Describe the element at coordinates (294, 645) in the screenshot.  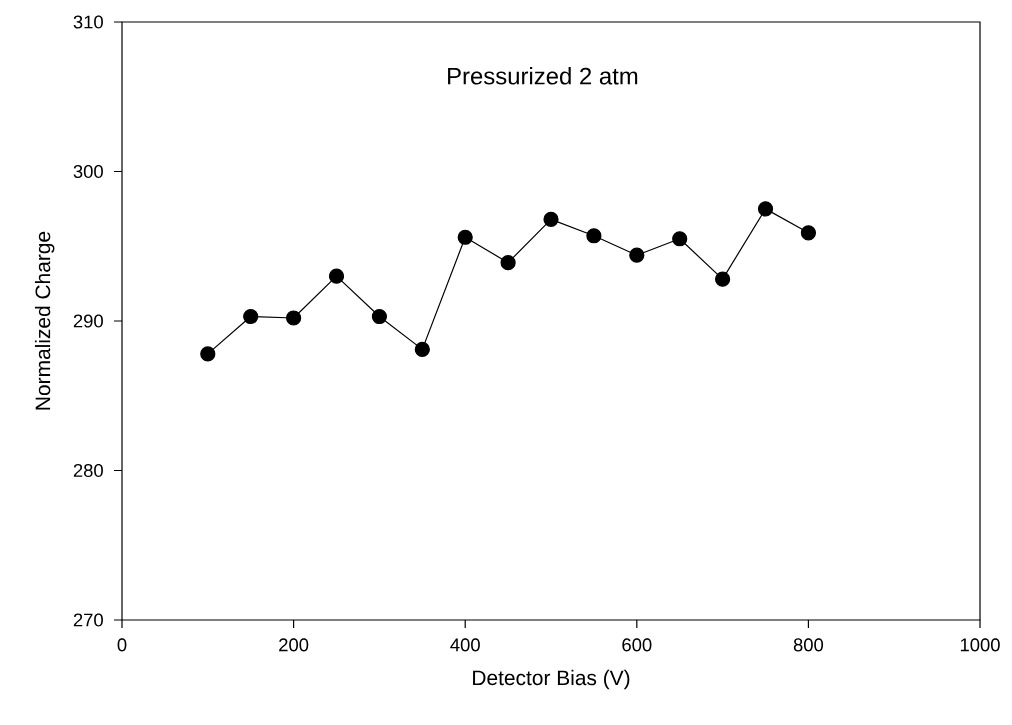
I see `x-tick-label: 200` at that location.